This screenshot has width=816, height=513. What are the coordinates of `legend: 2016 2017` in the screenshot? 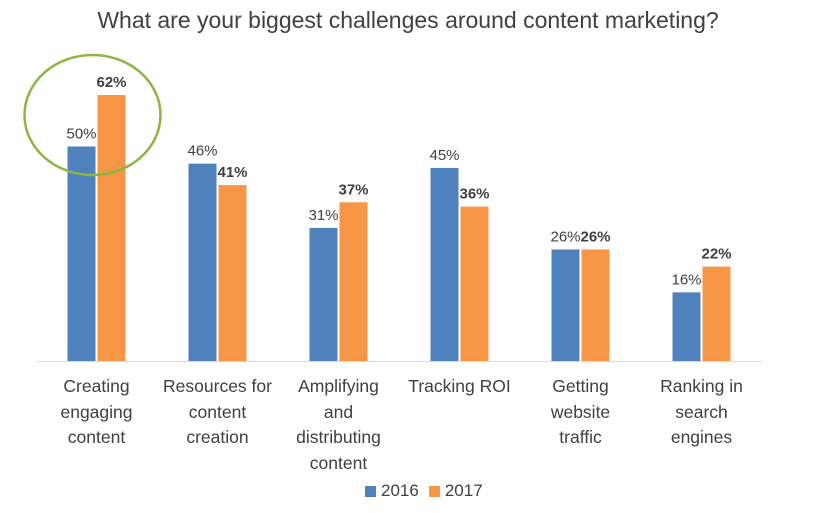 It's located at (429, 491).